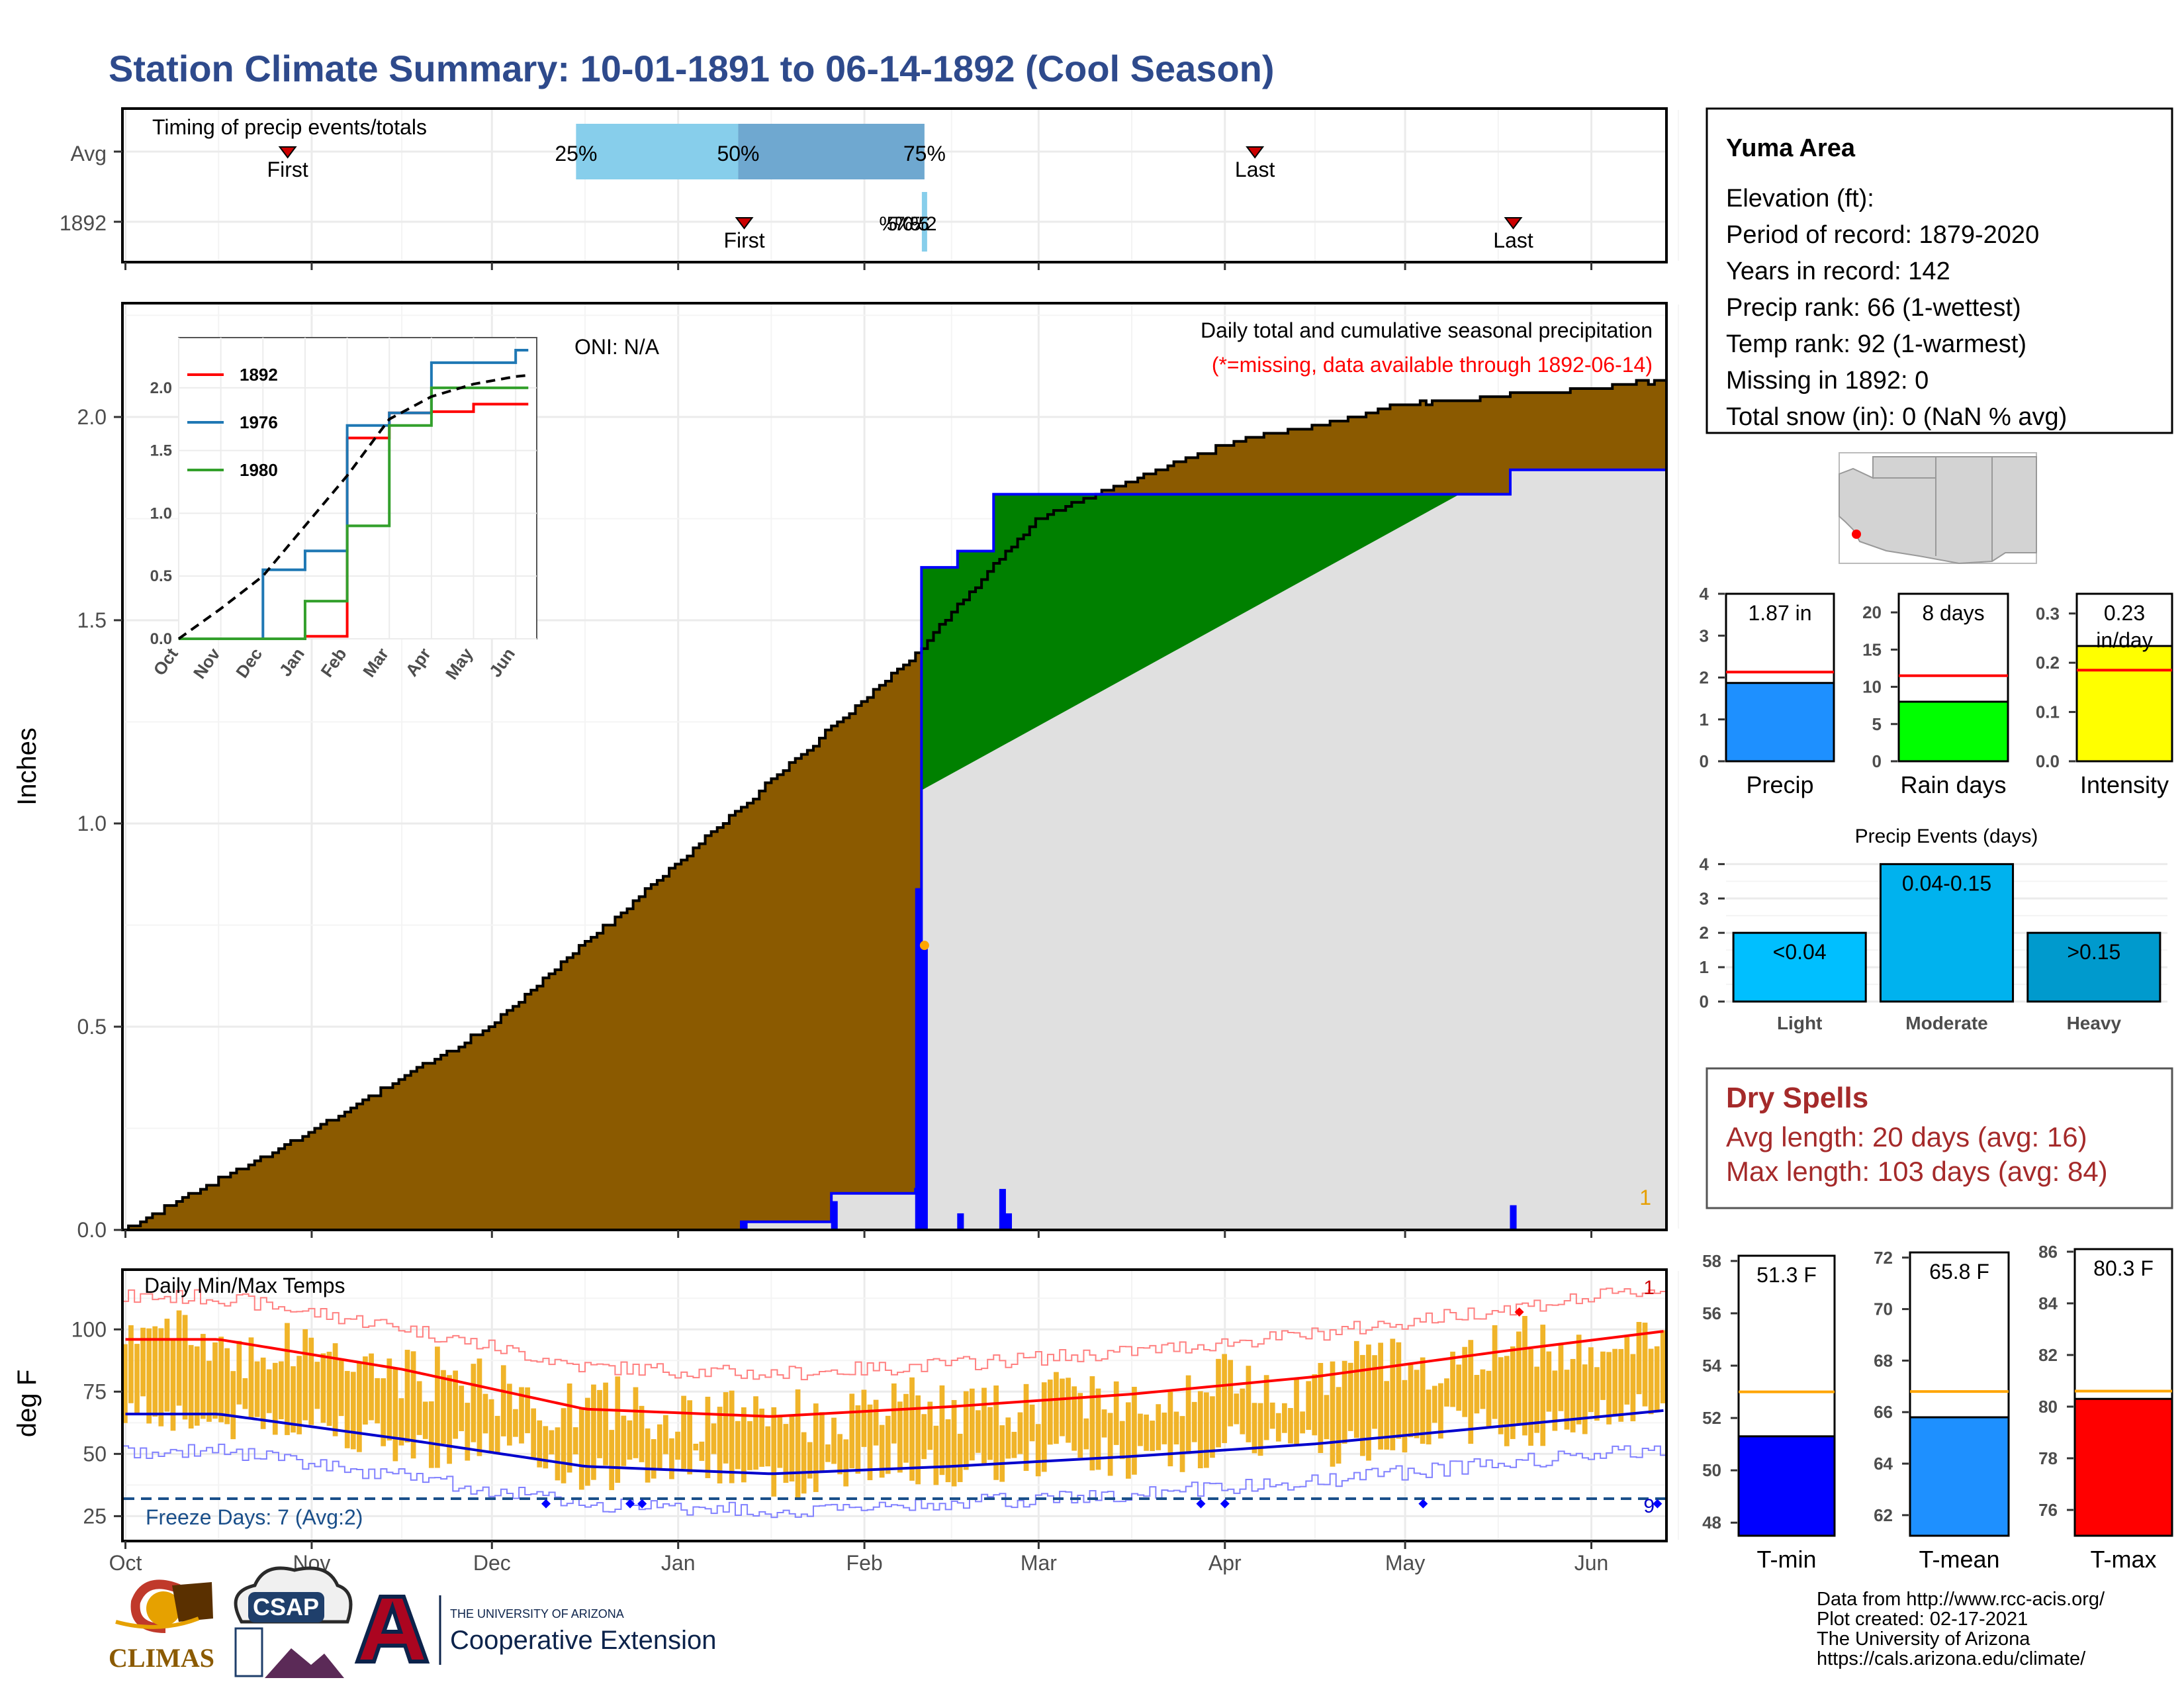  Describe the element at coordinates (1712, 1522) in the screenshot. I see `mini-bar-tick: 48` at that location.